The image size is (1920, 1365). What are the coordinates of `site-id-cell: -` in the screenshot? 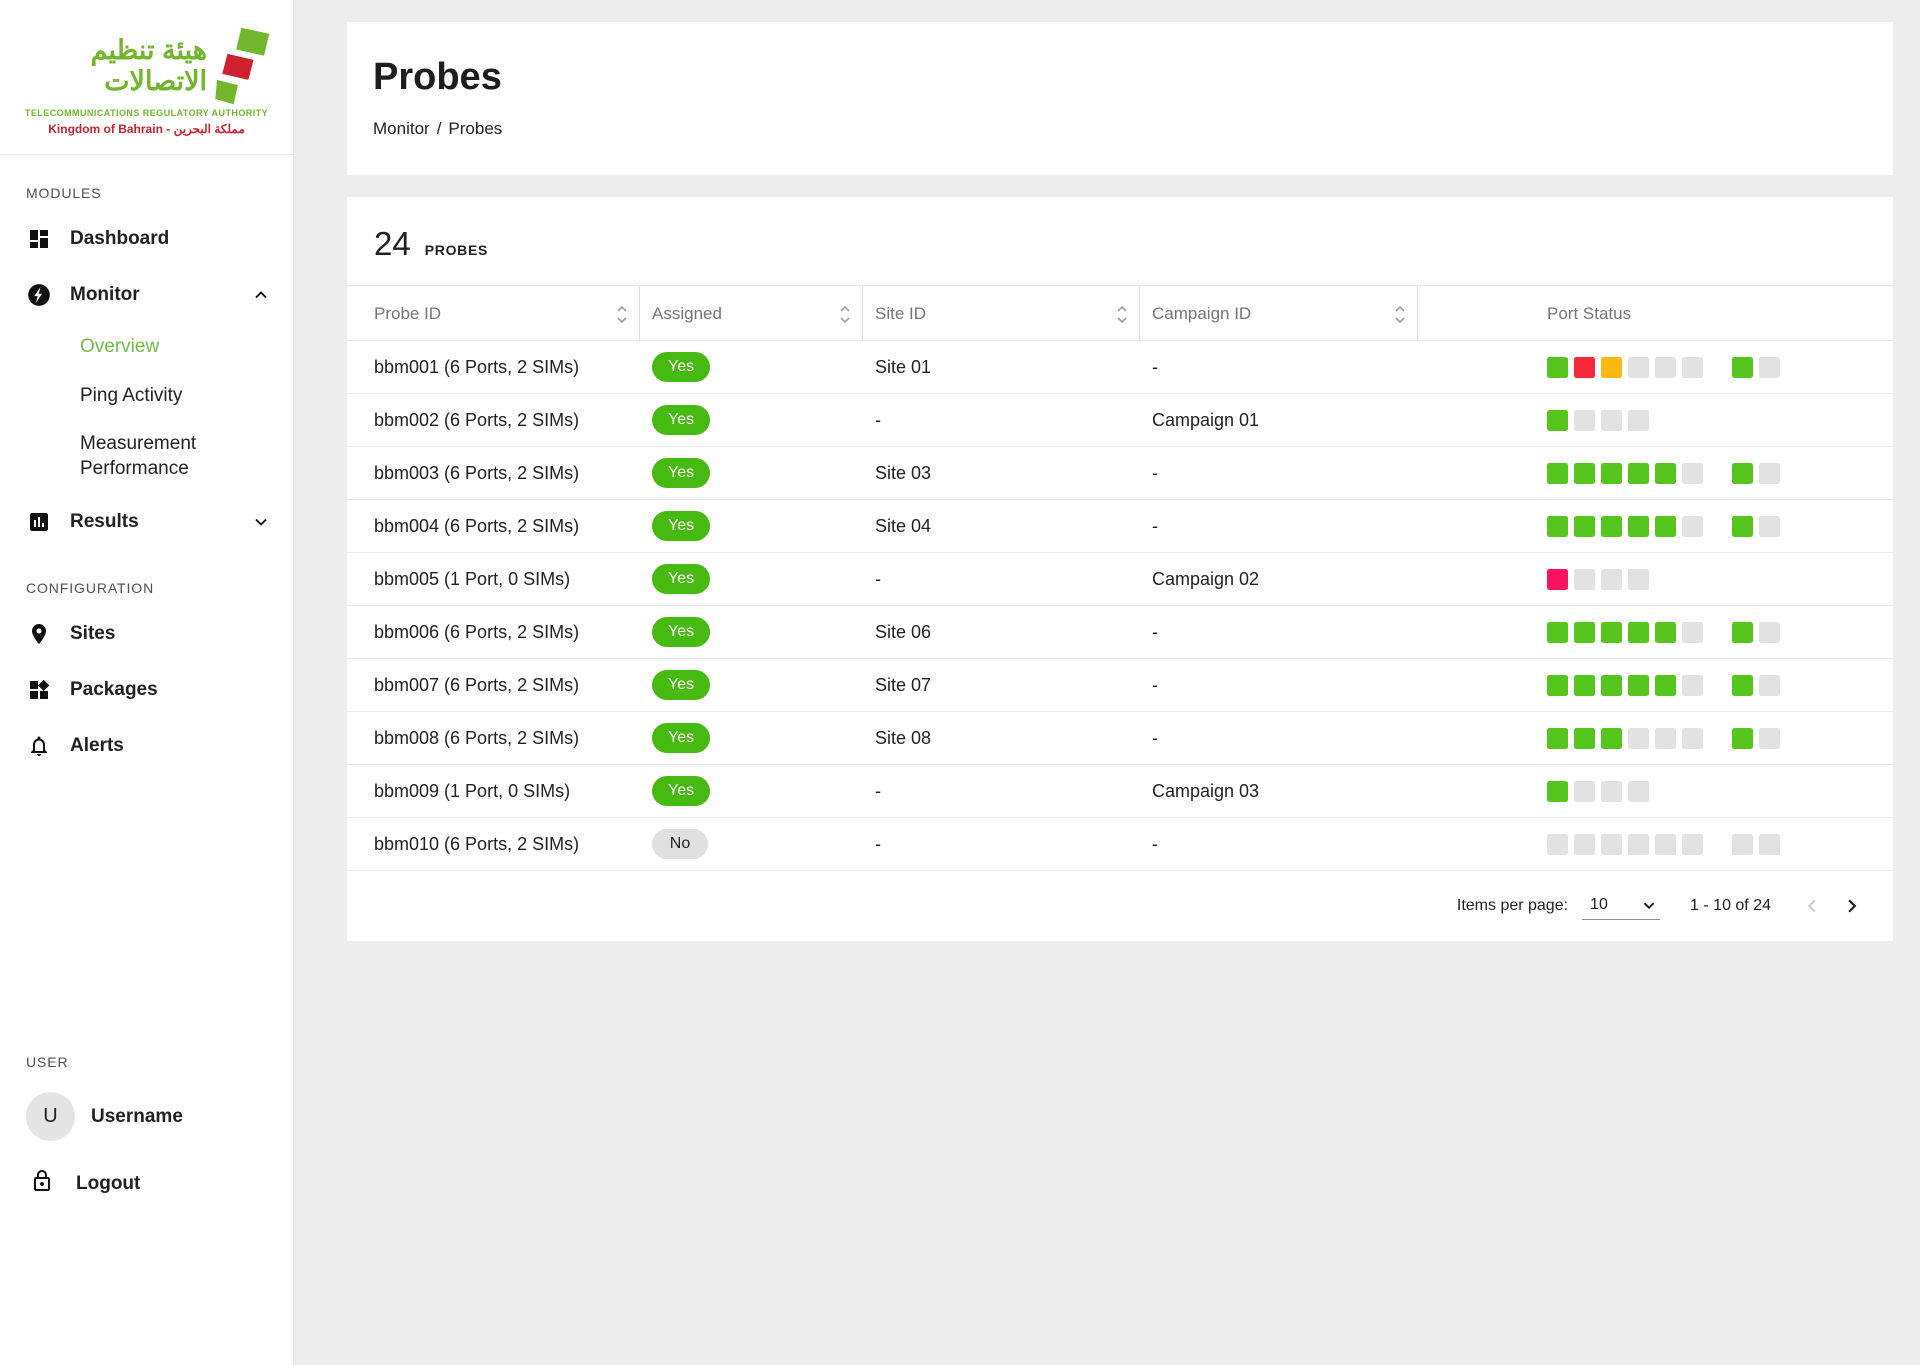 It's located at (878, 790).